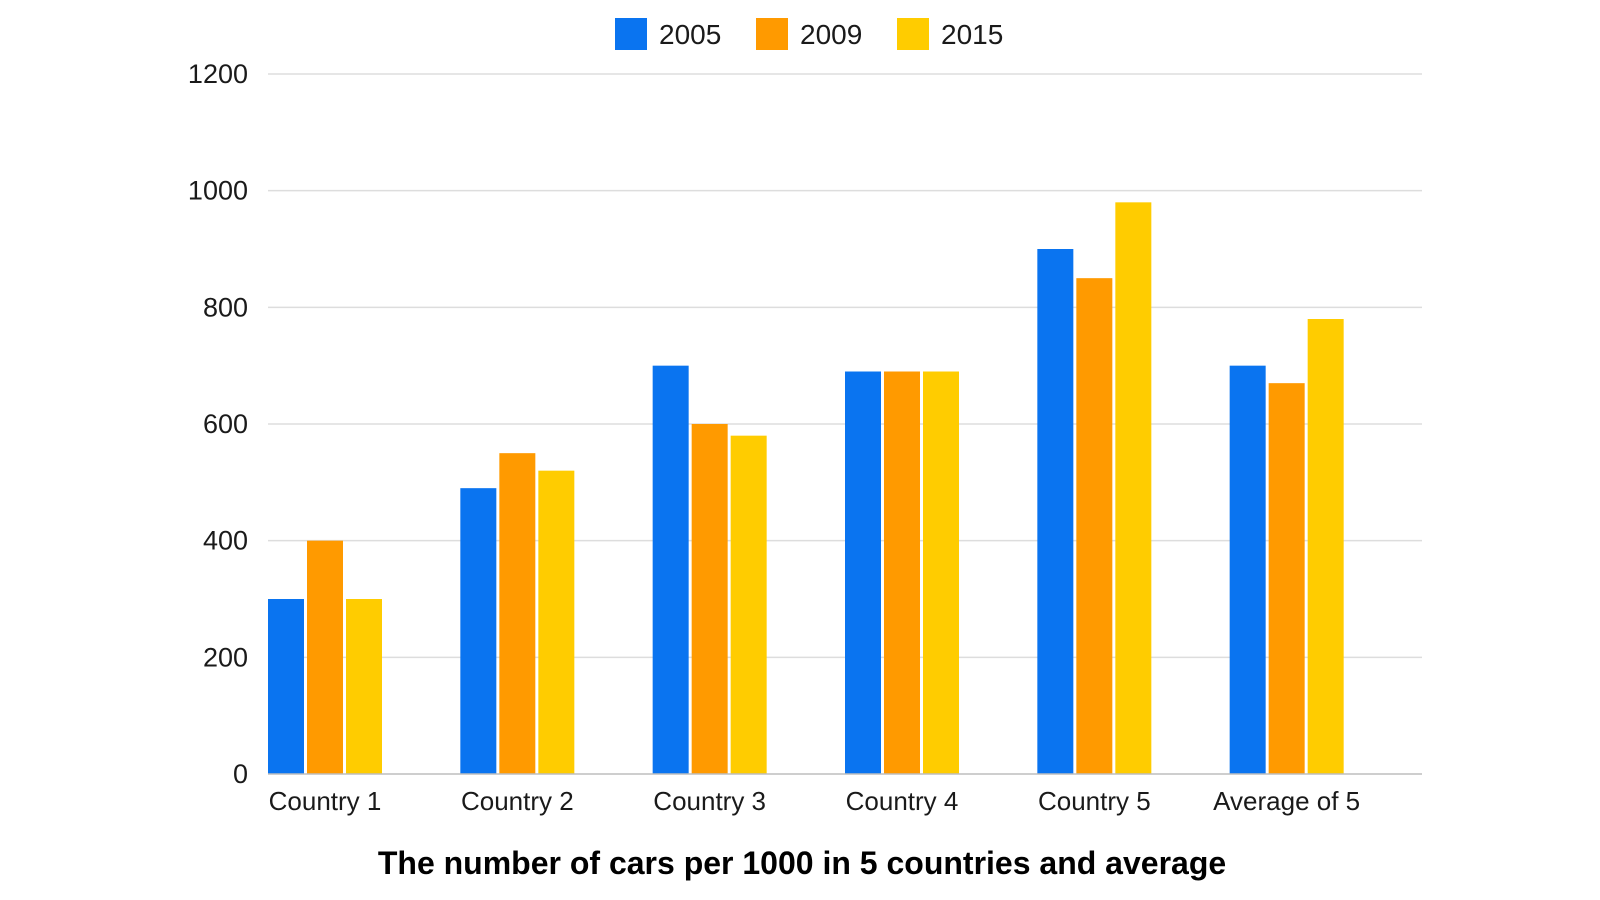 The image size is (1600, 900). I want to click on y-tick-label: 0, so click(240, 774).